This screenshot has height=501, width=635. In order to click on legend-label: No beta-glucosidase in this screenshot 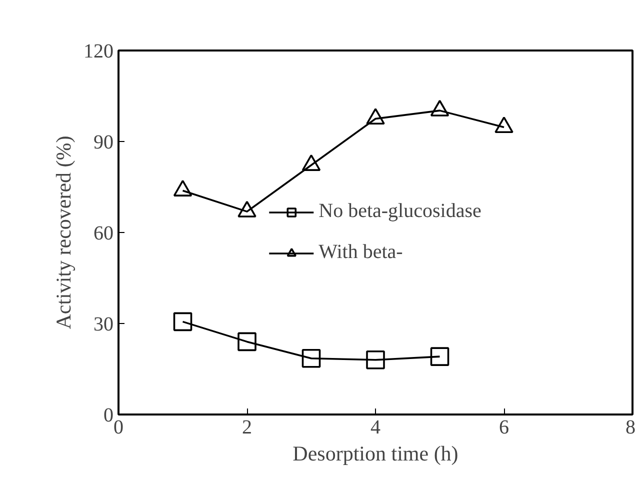, I will do `click(400, 211)`.